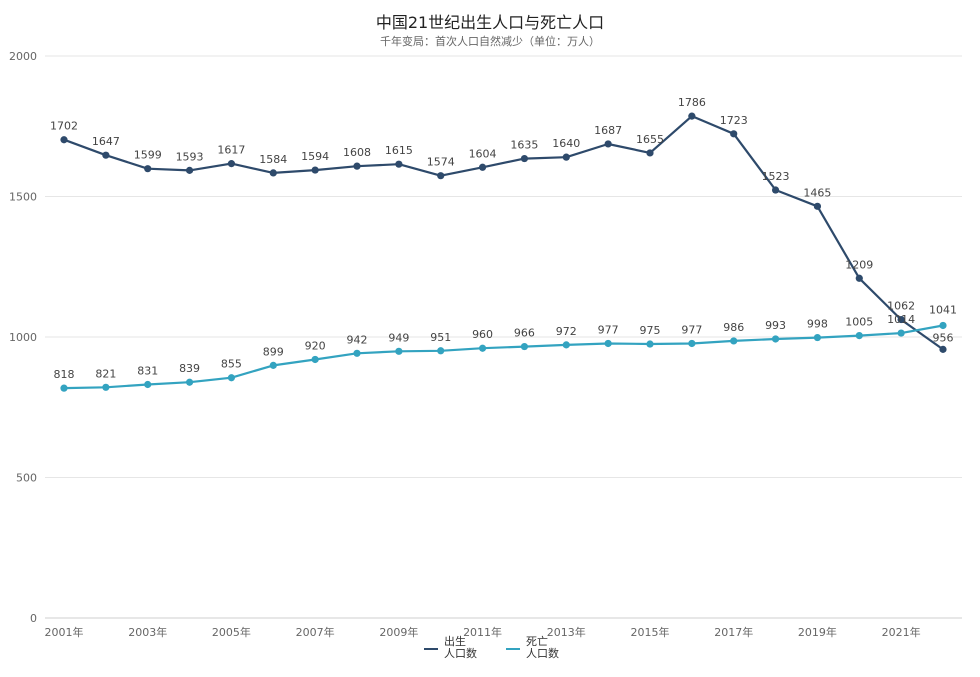 The image size is (980, 677). I want to click on data-label: 942, so click(357, 339).